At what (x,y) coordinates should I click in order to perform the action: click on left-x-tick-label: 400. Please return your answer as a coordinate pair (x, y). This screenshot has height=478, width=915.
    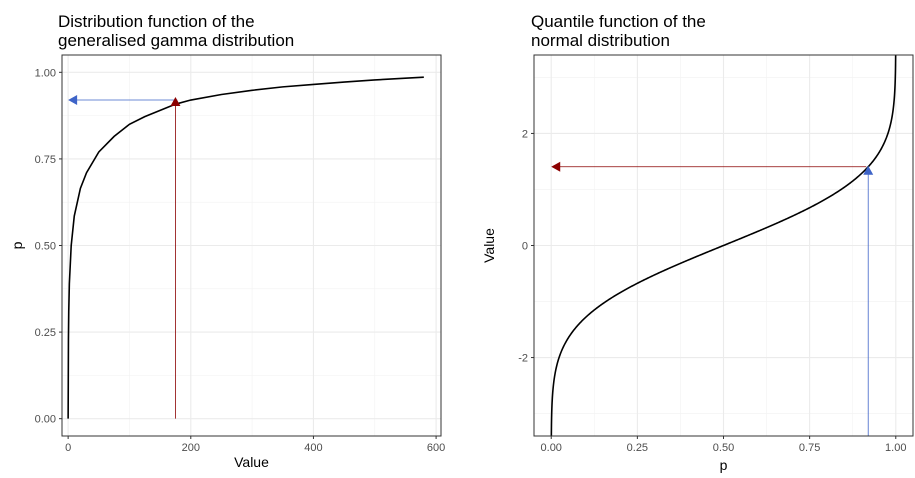
    Looking at the image, I should click on (313, 448).